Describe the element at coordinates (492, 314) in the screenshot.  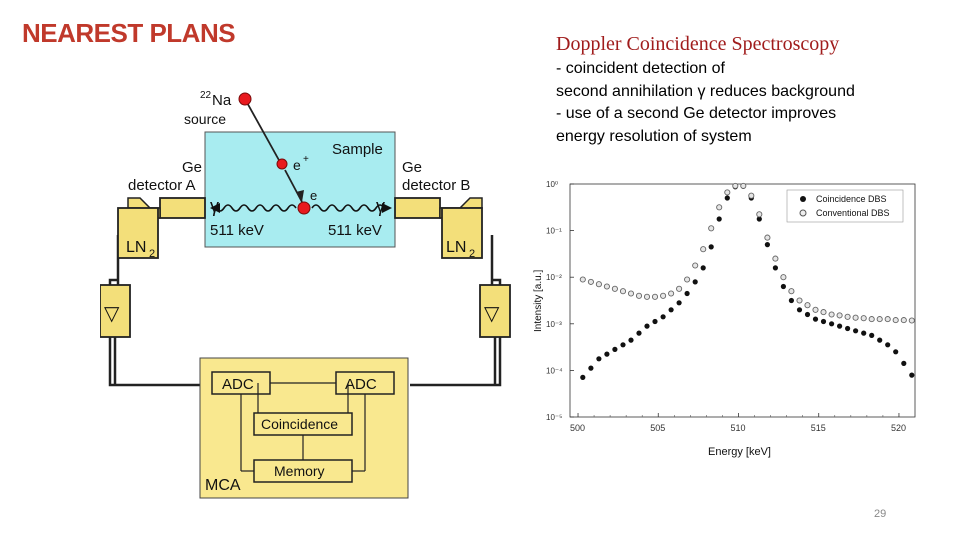
I see `amplifier-right-symbol: ▽` at that location.